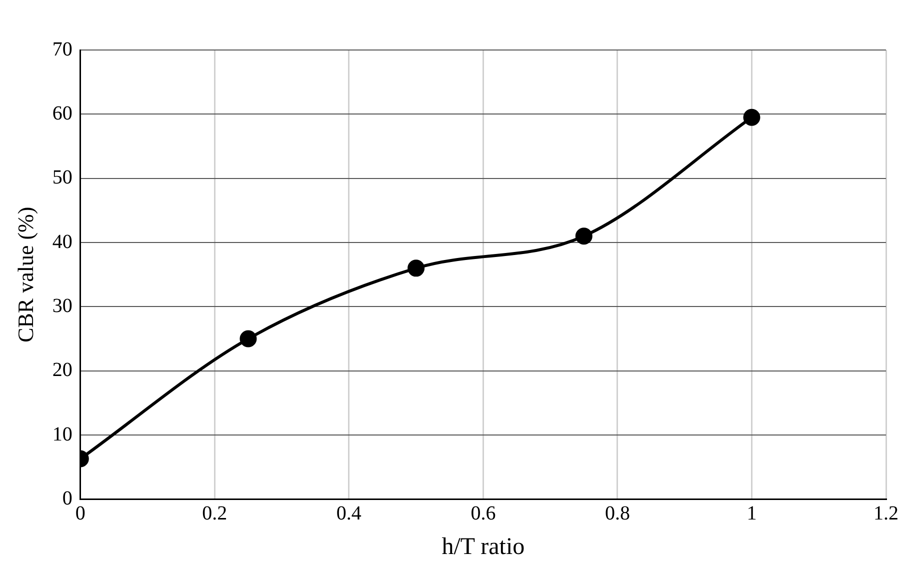 This screenshot has width=906, height=571. What do you see at coordinates (62, 305) in the screenshot?
I see `y-tick-label: 30` at bounding box center [62, 305].